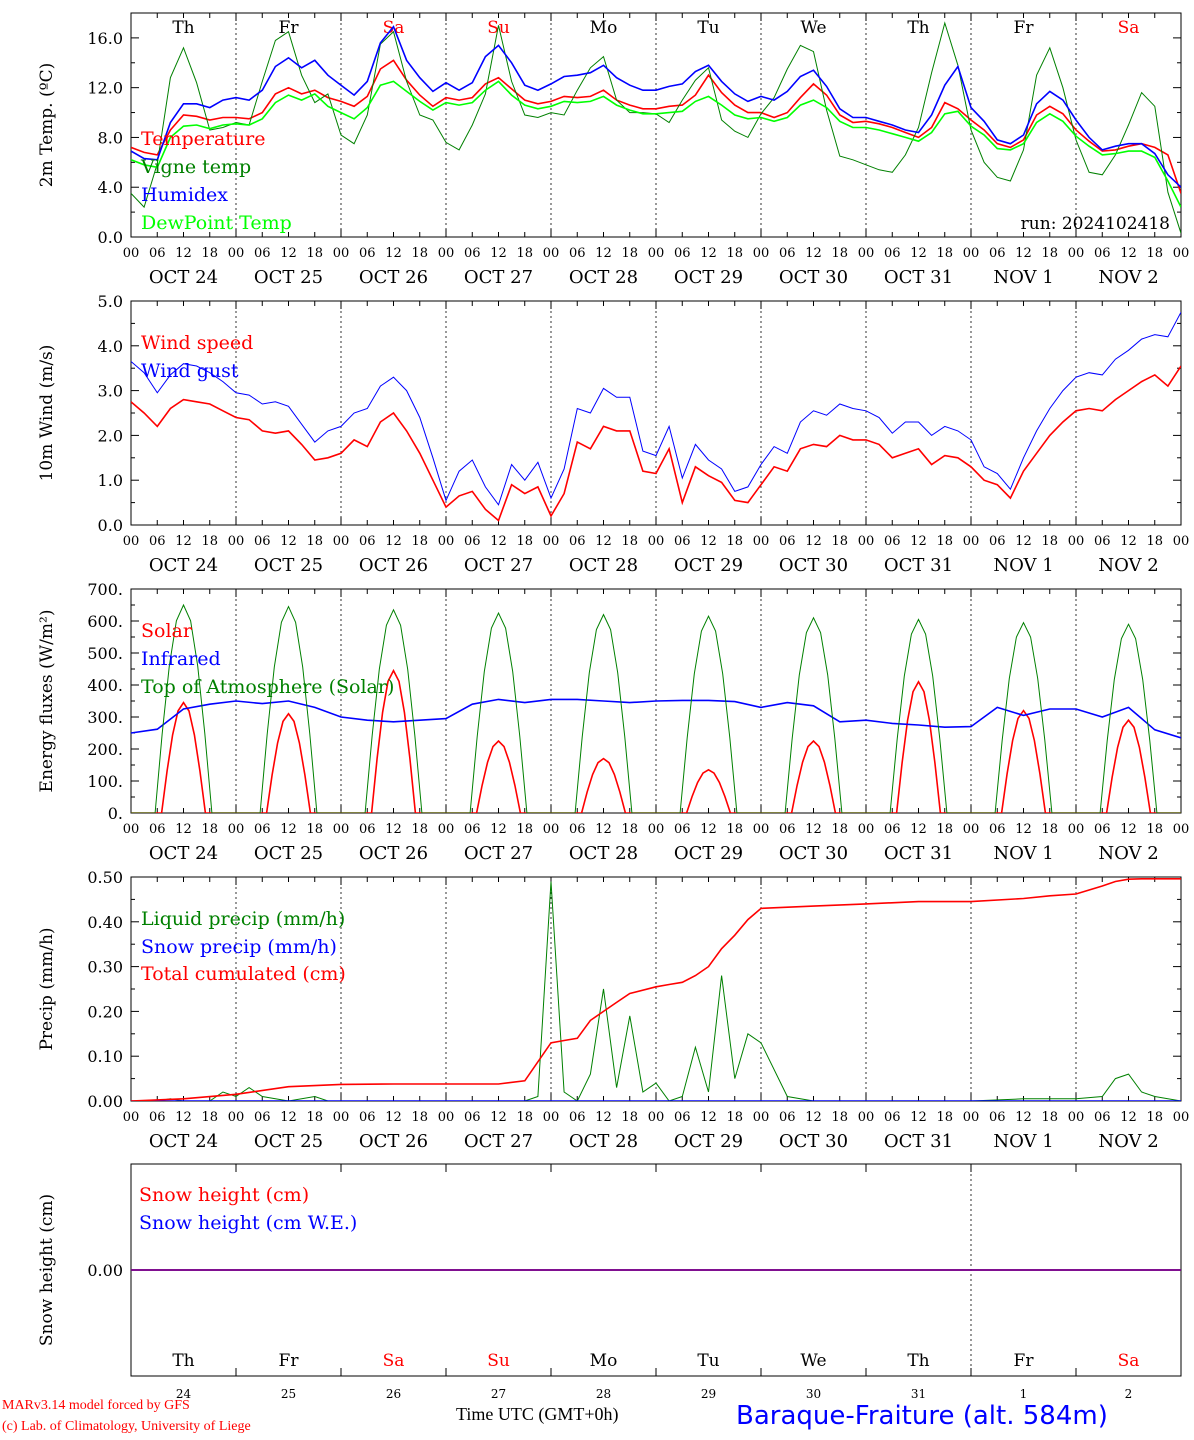 This screenshot has width=1194, height=1440. Describe the element at coordinates (184, 195) in the screenshot. I see `legend-entry: Humidex` at that location.